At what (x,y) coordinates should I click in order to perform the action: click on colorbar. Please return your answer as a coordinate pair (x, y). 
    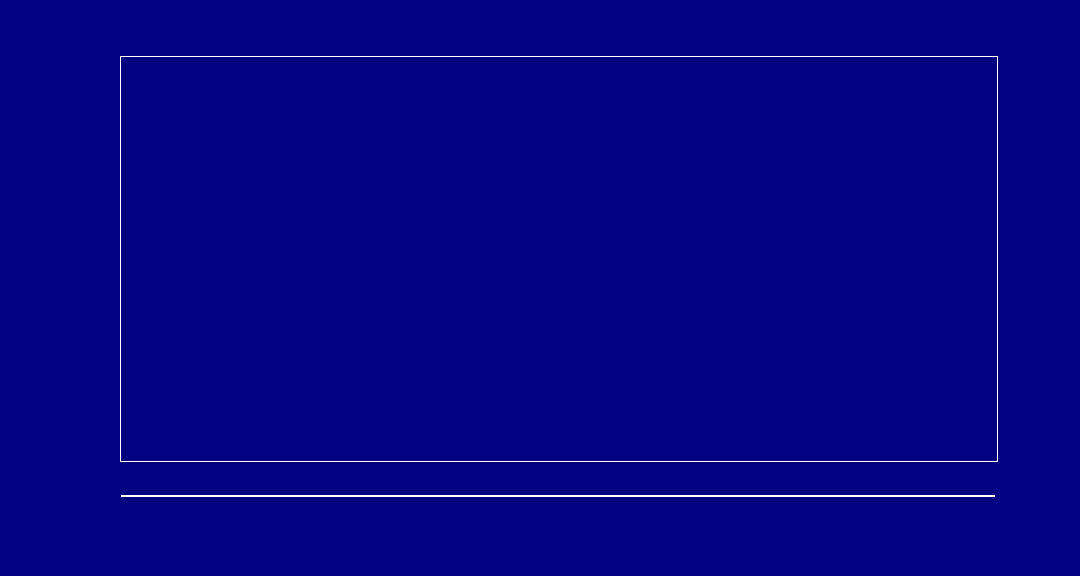
    Looking at the image, I should click on (558, 503).